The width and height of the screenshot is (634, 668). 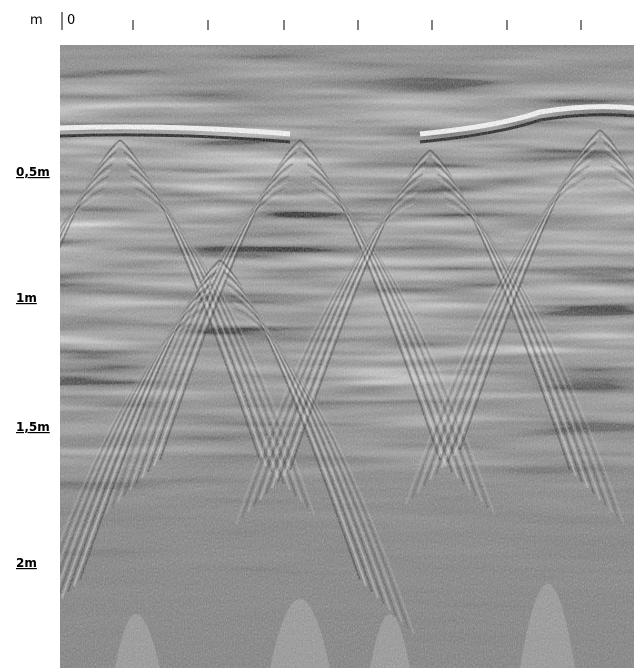 I want to click on scale-ticks, so click(x=357, y=25).